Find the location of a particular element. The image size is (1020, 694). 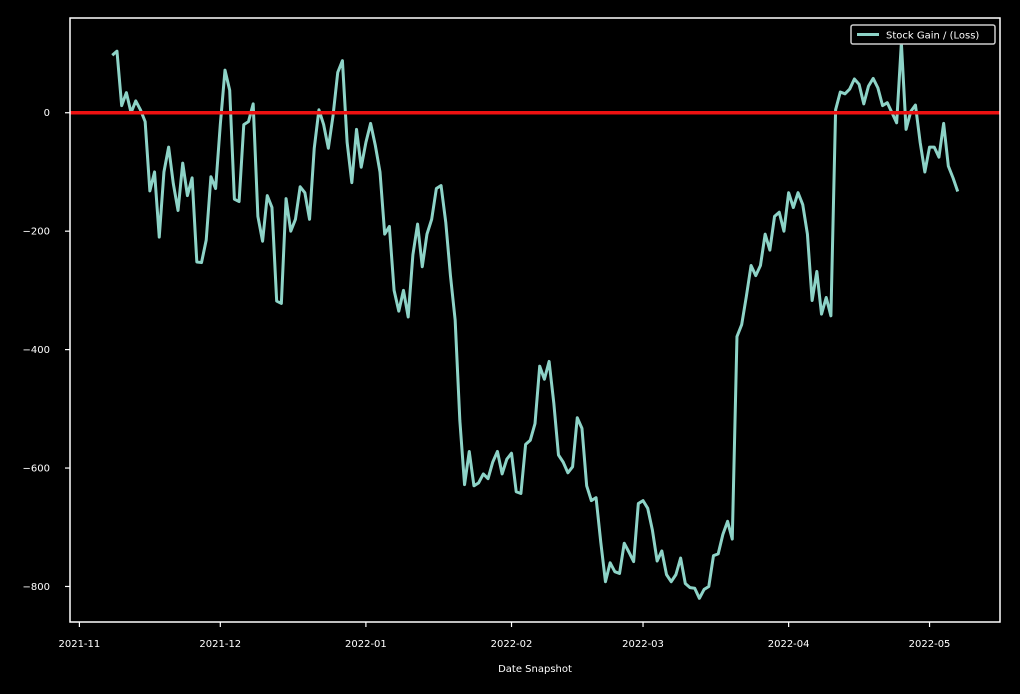

legend-box is located at coordinates (923, 34).